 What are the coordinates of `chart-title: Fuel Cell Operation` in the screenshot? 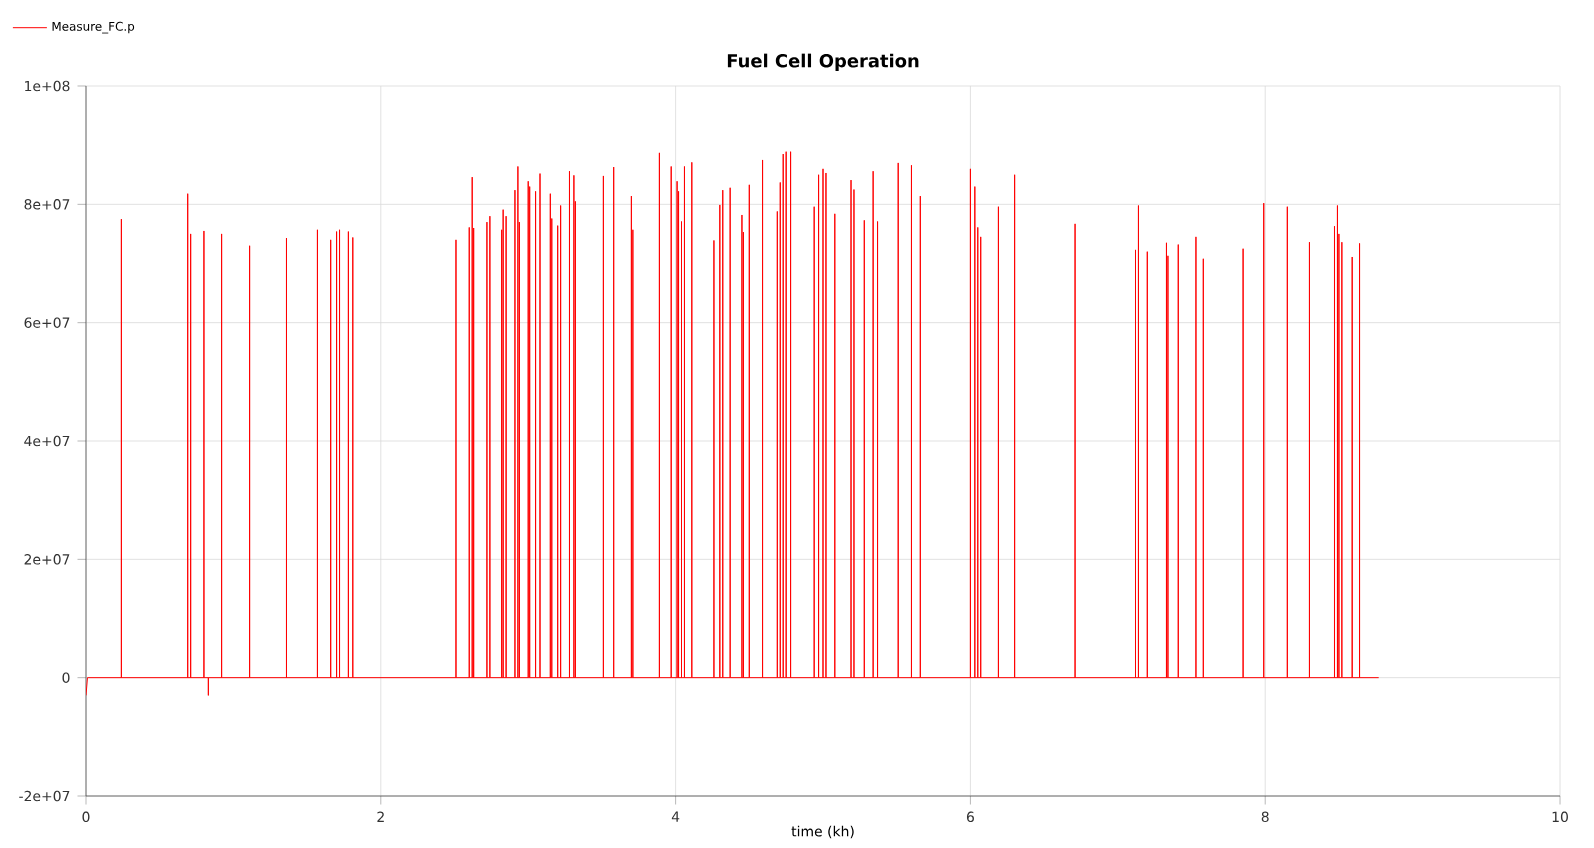 It's located at (823, 62).